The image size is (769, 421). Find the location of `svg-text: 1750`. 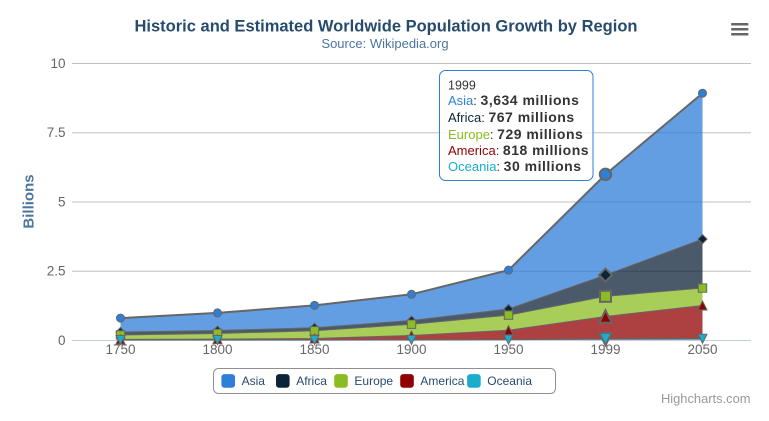

svg-text: 1750 is located at coordinates (120, 349).